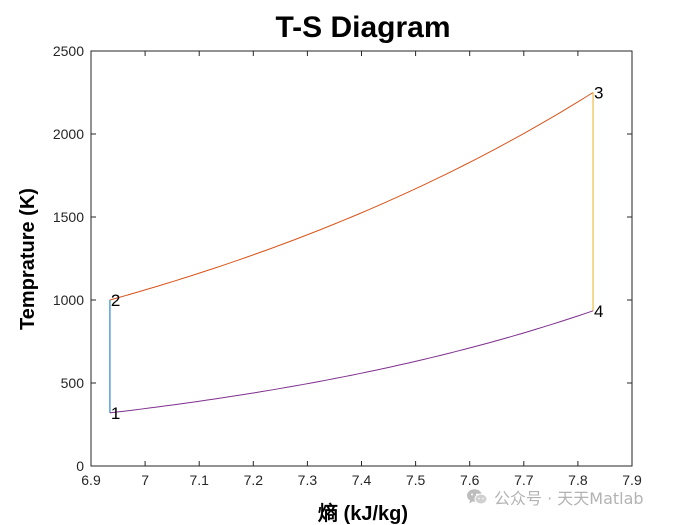  Describe the element at coordinates (362, 480) in the screenshot. I see `x-tick-label: 7.4` at that location.